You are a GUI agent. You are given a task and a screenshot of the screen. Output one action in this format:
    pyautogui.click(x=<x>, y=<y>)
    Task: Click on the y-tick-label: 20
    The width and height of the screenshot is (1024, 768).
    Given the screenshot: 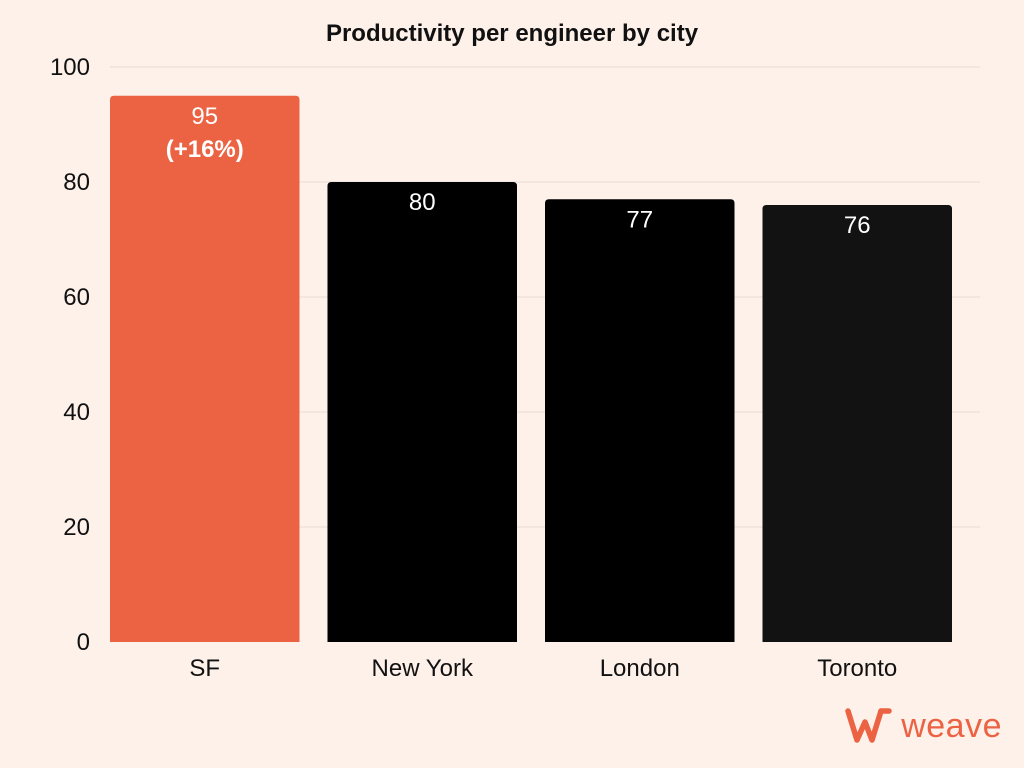 What is the action you would take?
    pyautogui.click(x=76, y=527)
    